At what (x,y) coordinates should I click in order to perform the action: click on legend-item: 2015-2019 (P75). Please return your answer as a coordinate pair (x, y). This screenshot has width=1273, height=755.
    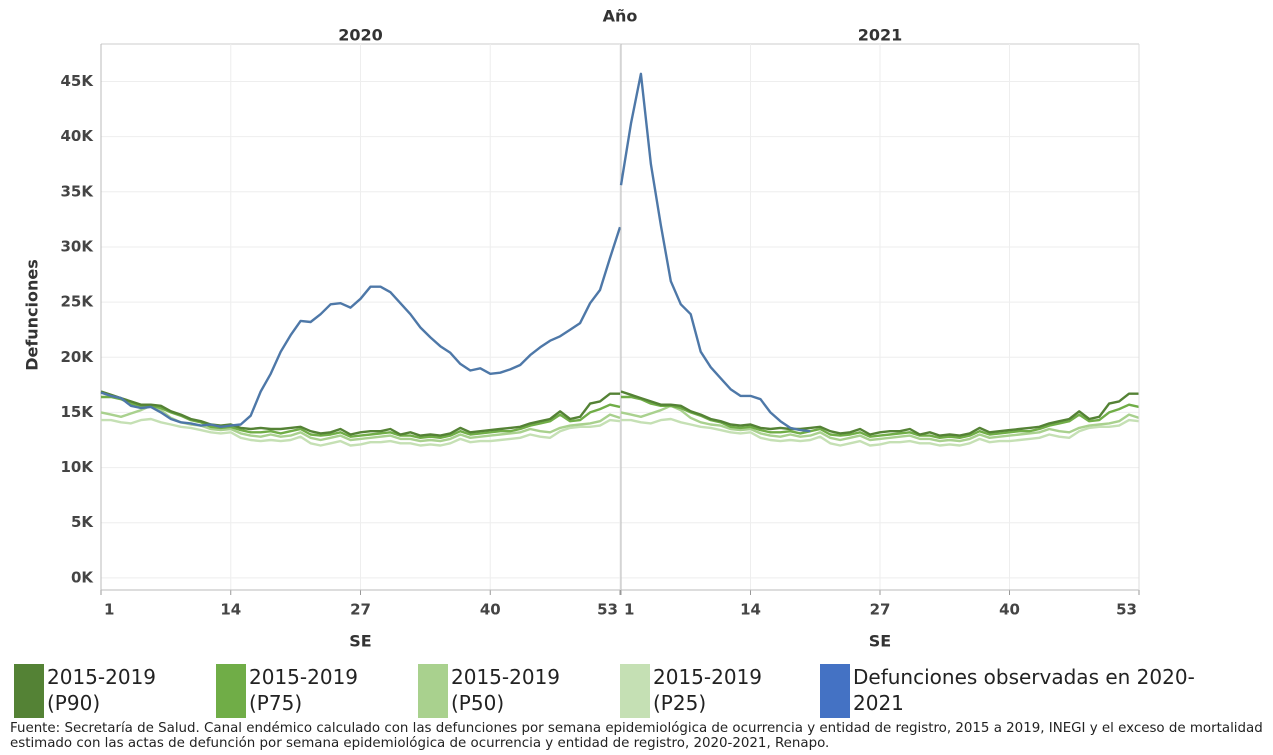
    Looking at the image, I should click on (301, 691).